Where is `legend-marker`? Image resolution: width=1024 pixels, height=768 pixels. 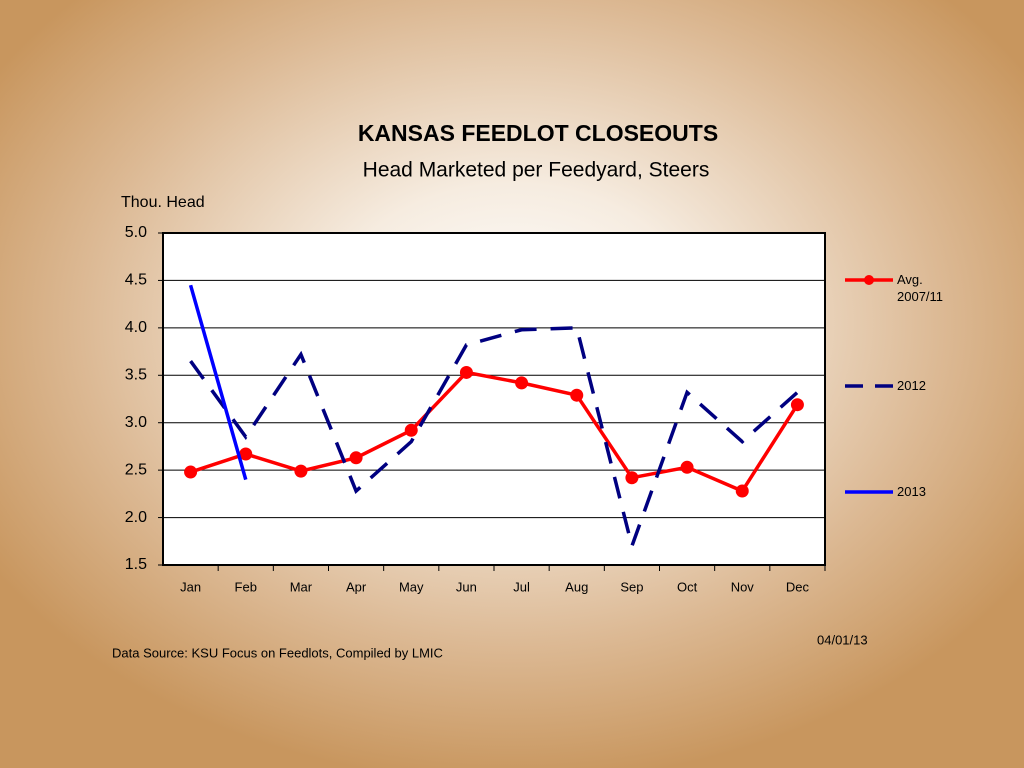
legend-marker is located at coordinates (869, 280).